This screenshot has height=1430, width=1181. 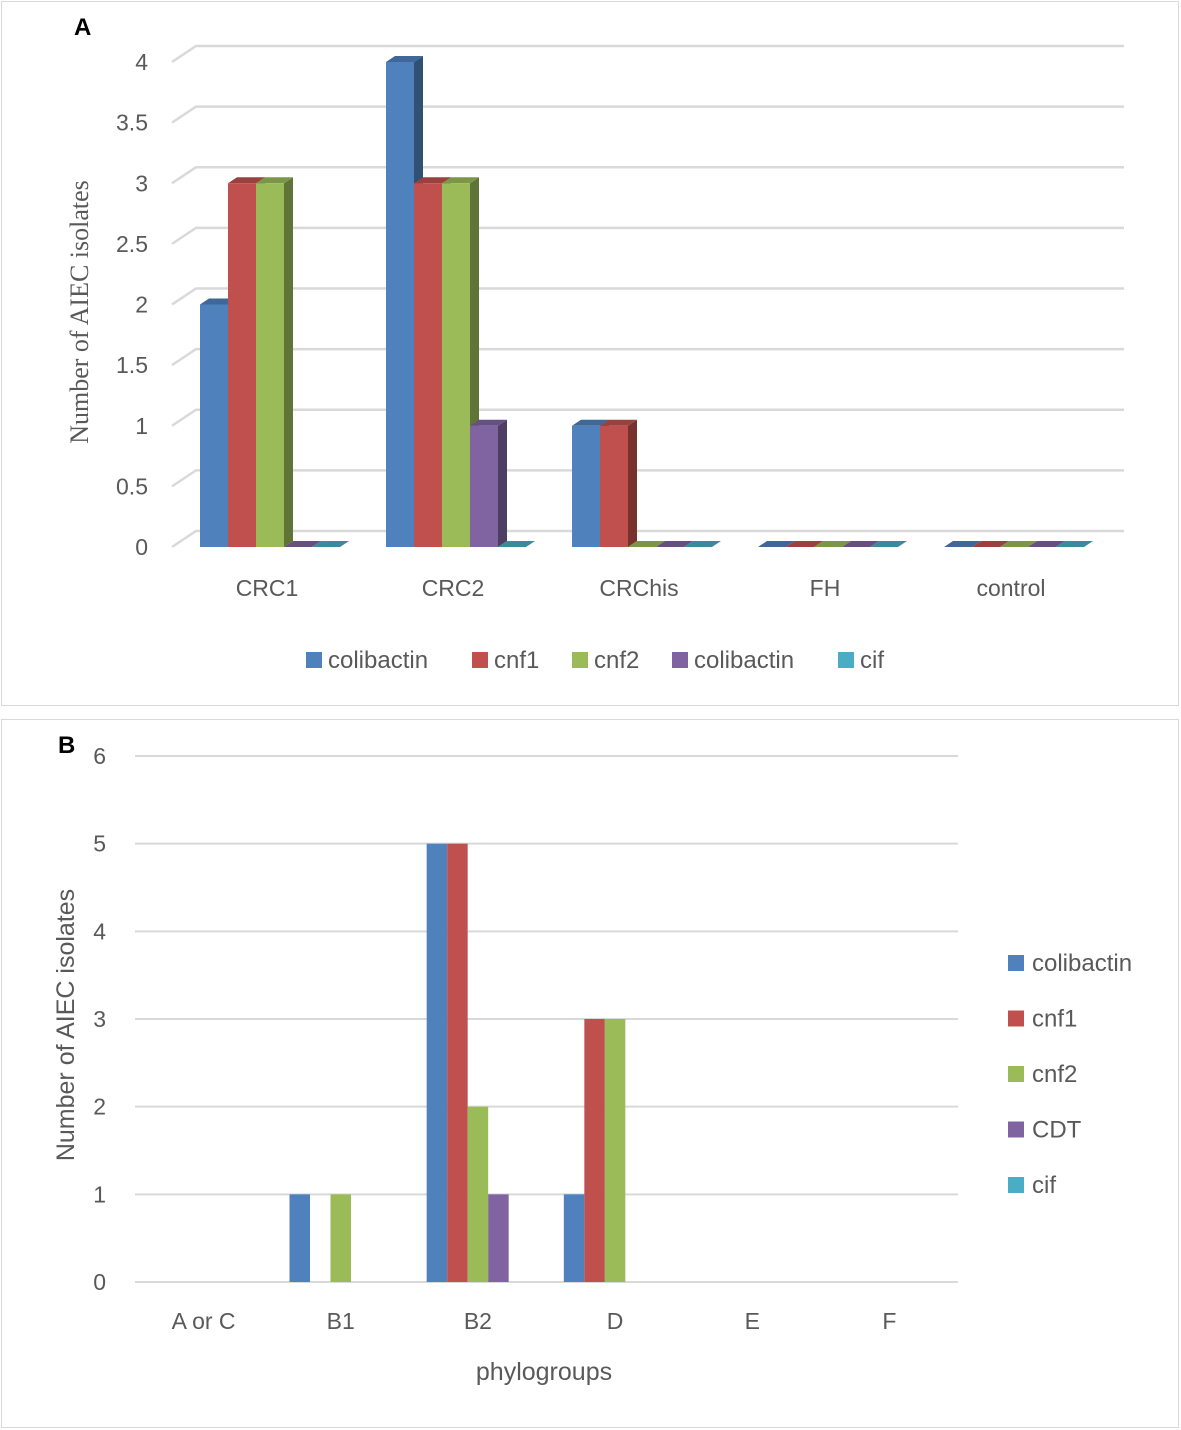 I want to click on panel-label-a: A, so click(x=82, y=27).